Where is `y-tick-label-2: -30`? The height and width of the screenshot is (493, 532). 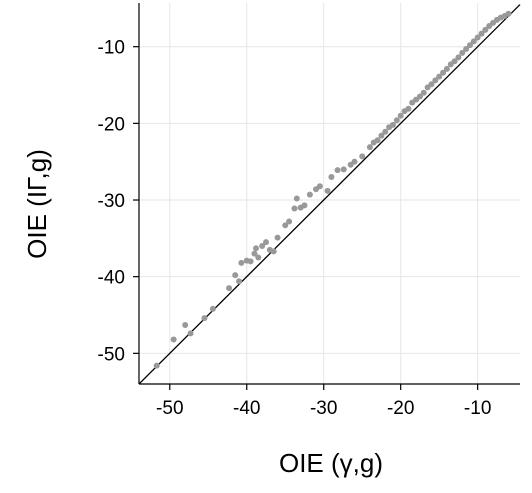 y-tick-label-2: -30 is located at coordinates (111, 201).